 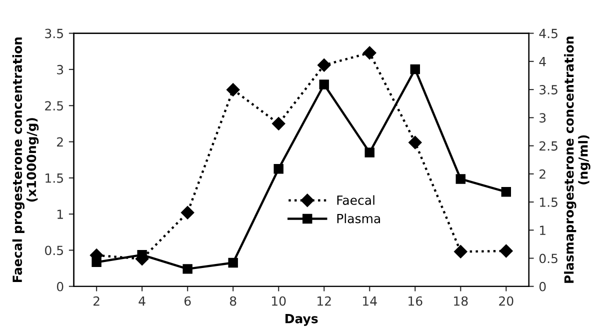 I want to click on x-tick-label: 2, so click(x=96, y=301).